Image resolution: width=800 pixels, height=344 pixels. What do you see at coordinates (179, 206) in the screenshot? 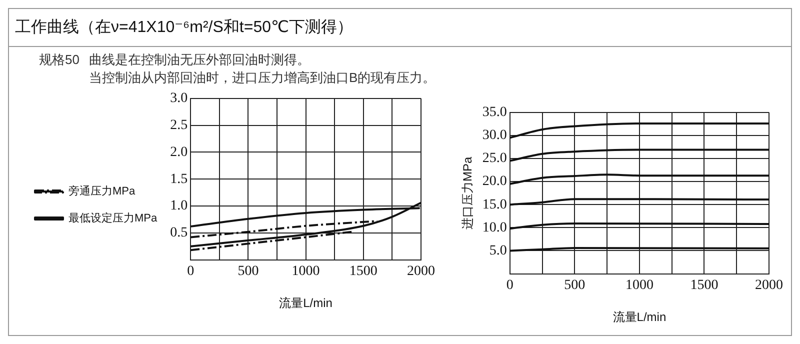
I see `y-tick-label: 1.0` at bounding box center [179, 206].